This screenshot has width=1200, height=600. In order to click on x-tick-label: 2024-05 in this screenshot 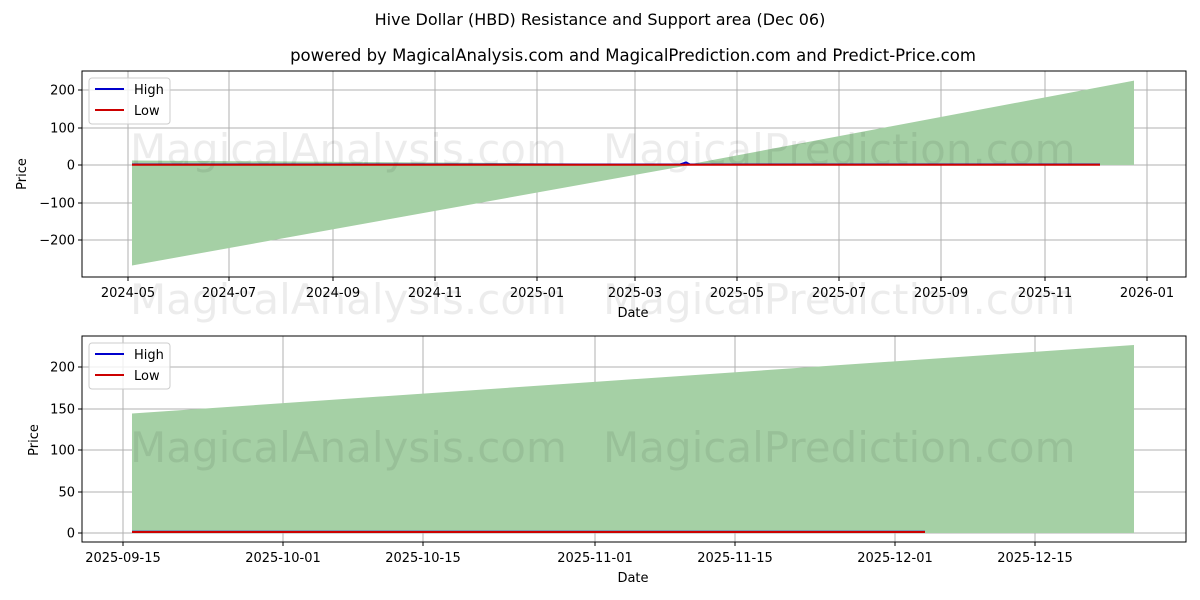, I will do `click(128, 293)`.